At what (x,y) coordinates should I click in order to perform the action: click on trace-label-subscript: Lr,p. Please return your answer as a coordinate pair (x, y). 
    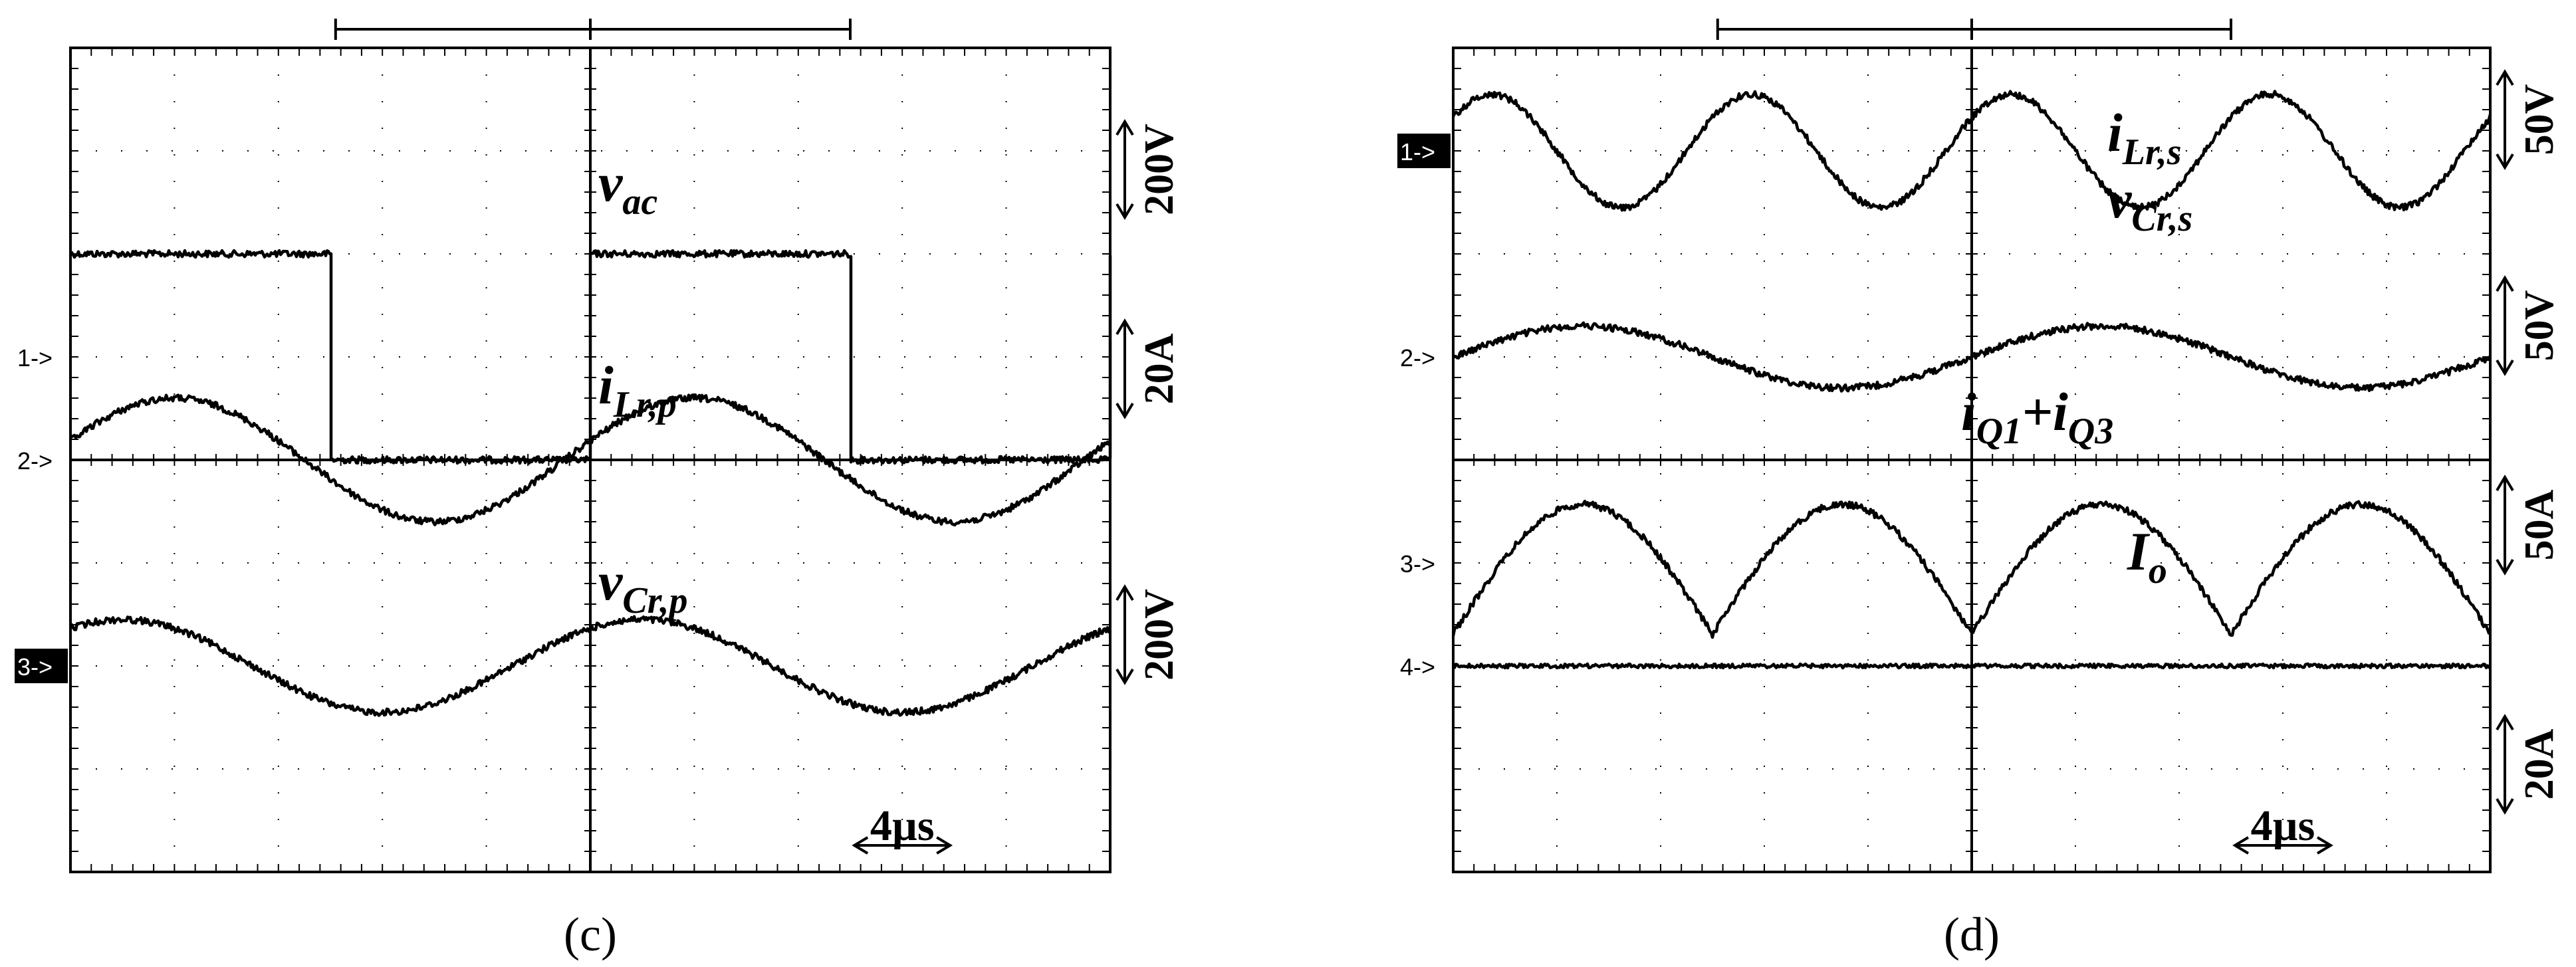
    Looking at the image, I should click on (645, 404).